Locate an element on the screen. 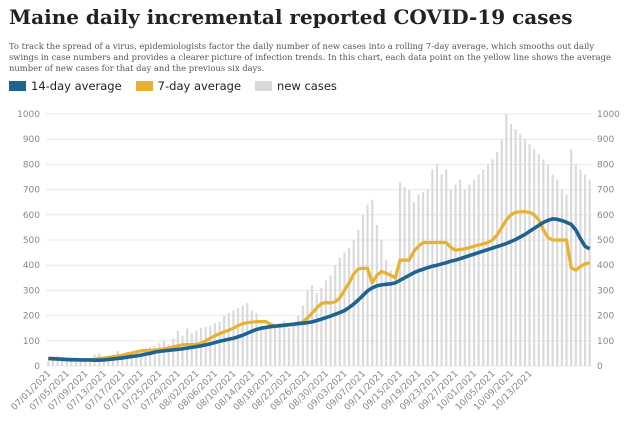 The image size is (638, 434). y-tick-left: 600 is located at coordinates (31, 216).